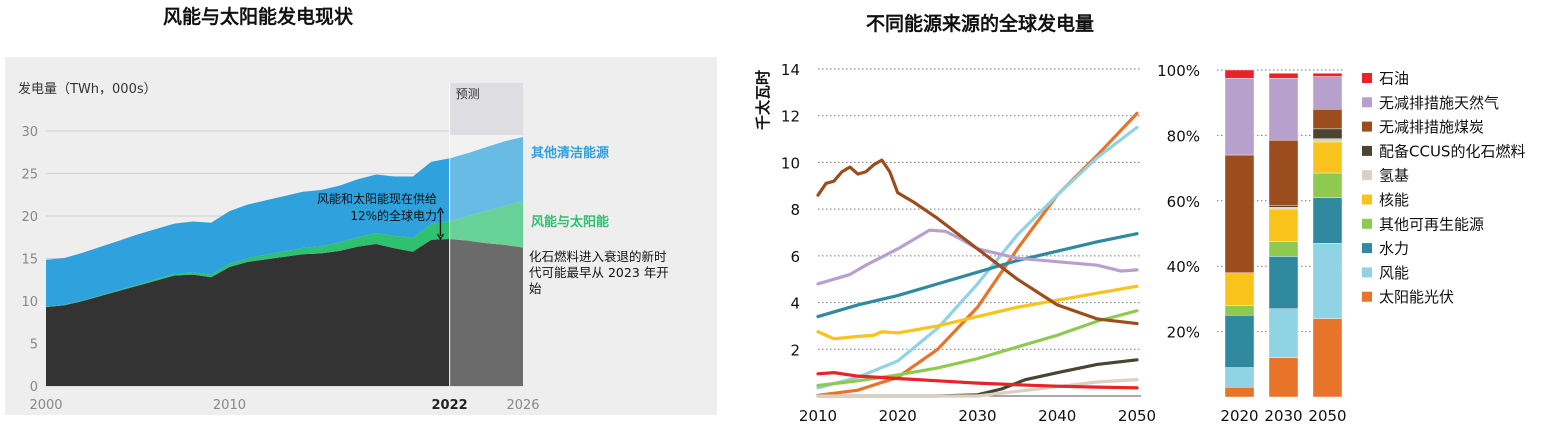  I want to click on area-series-其他清洁能源, so click(284, 221).